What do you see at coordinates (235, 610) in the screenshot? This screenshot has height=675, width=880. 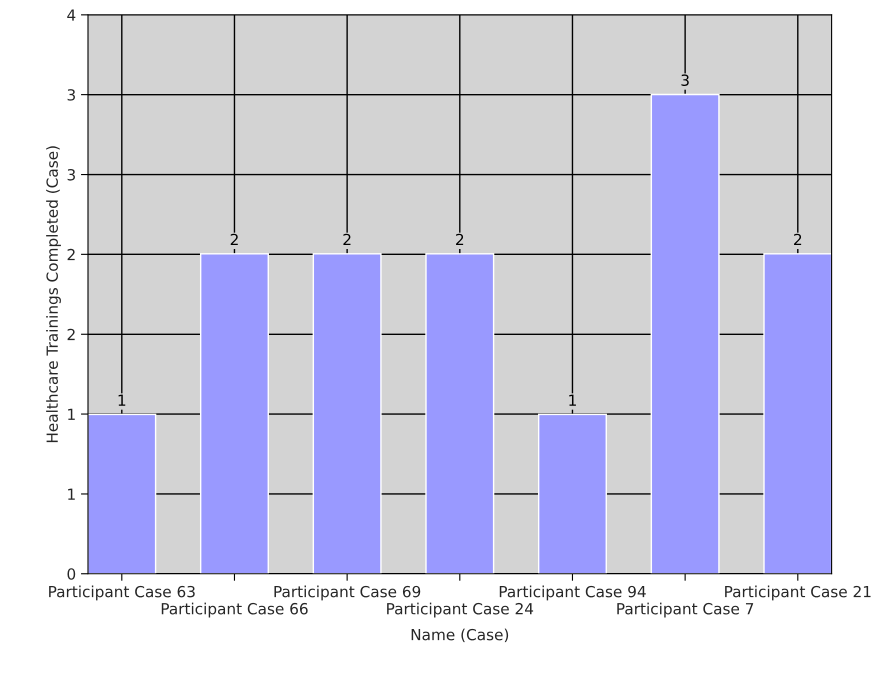 I see `x-tick-label: Participant Case 66` at bounding box center [235, 610].